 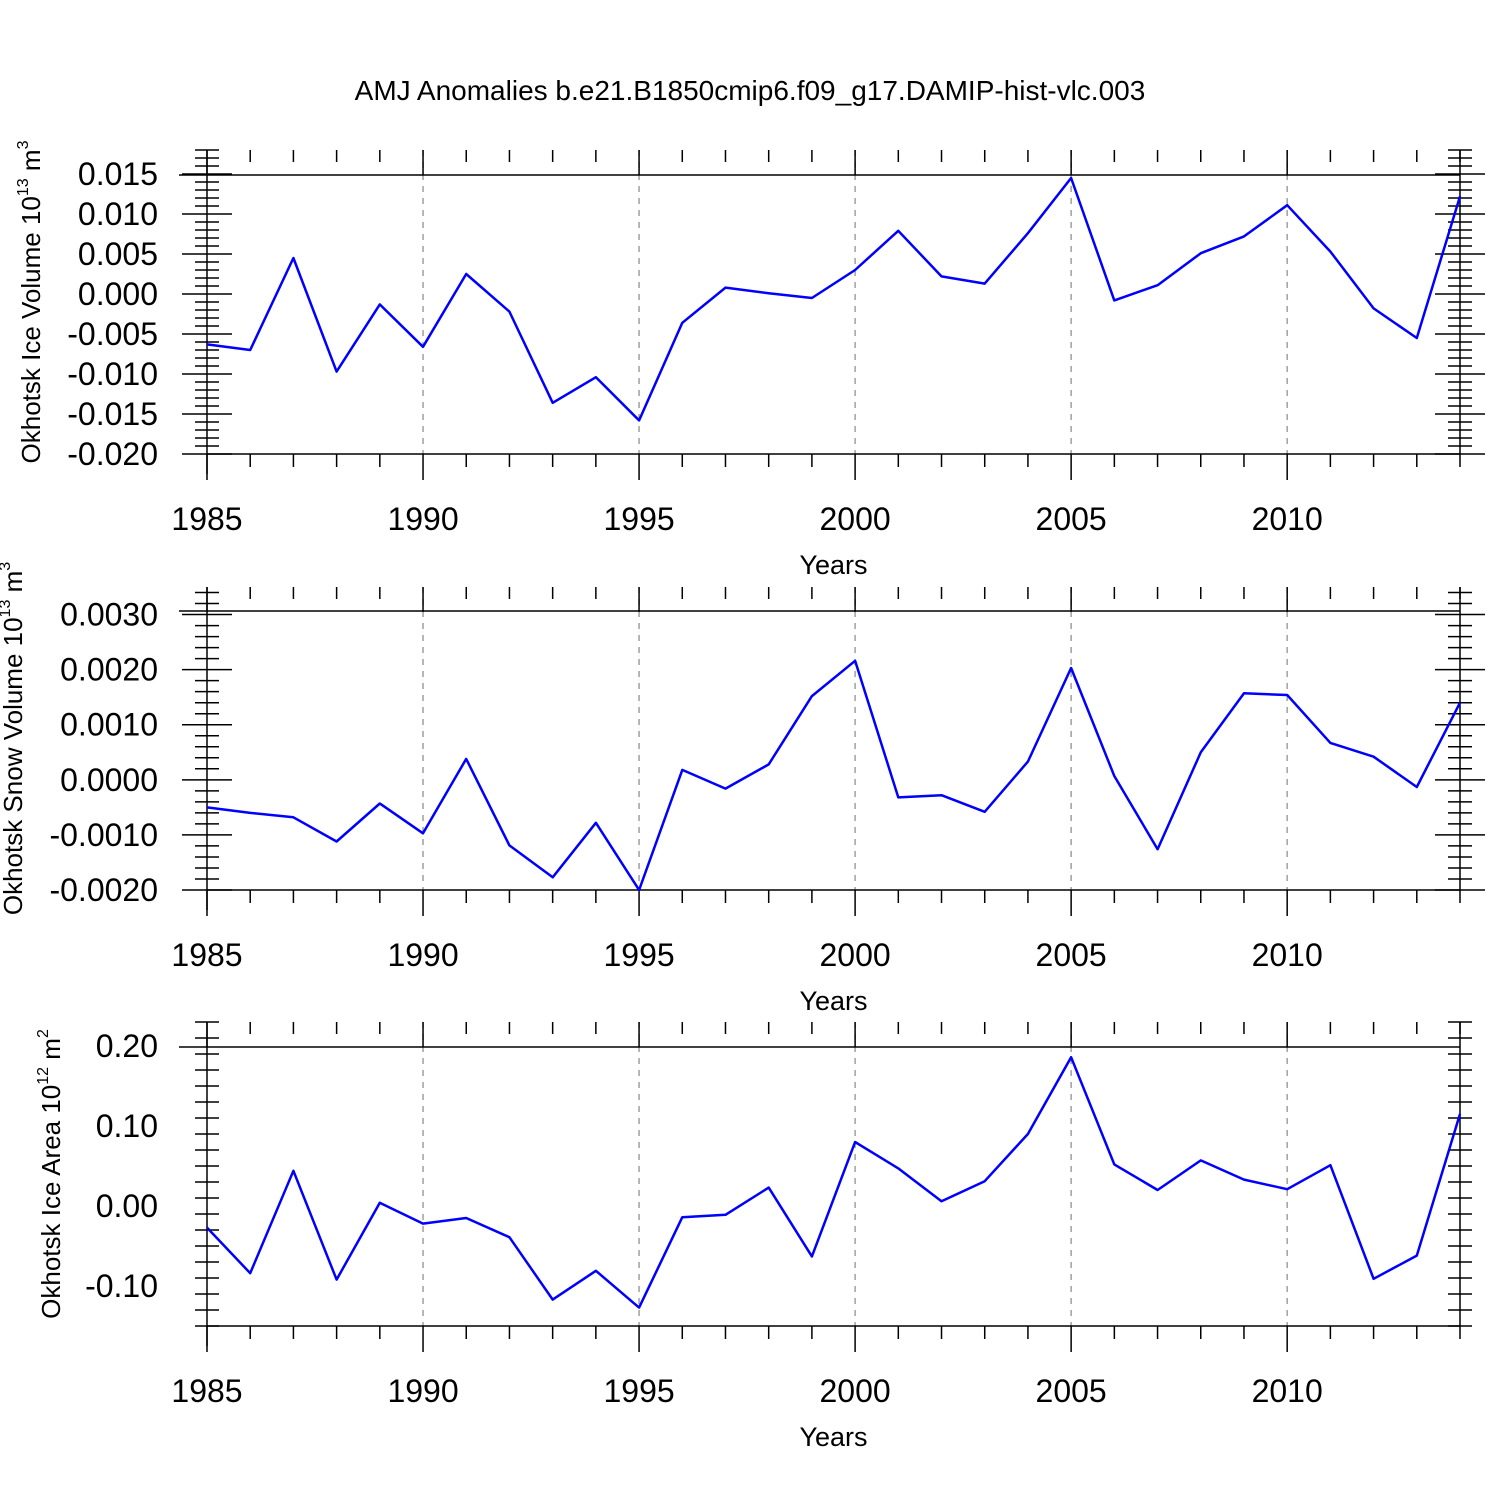 I want to click on y-tick-label: -0.020, so click(x=112, y=454).